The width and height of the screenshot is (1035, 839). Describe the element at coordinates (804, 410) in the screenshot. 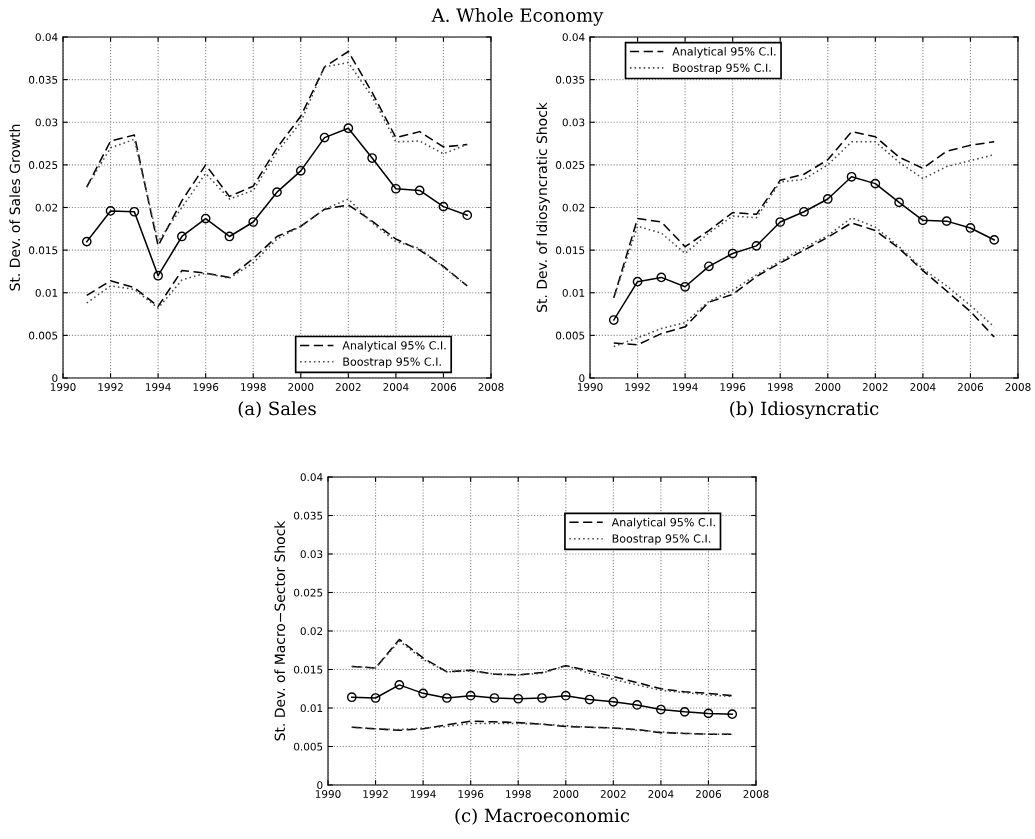

I see `x-axis-title: (b) Idiosyncratic` at that location.